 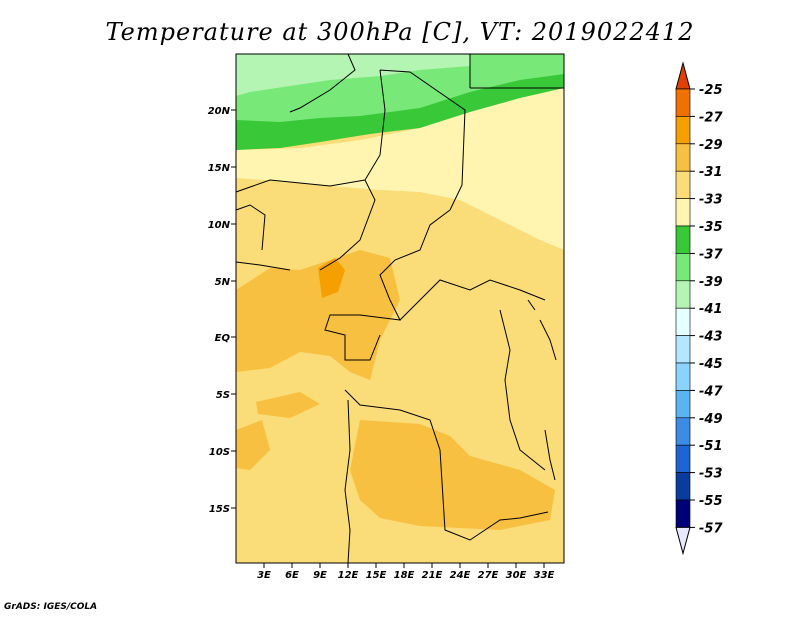 I want to click on colorbar-label: -31, so click(x=711, y=172).